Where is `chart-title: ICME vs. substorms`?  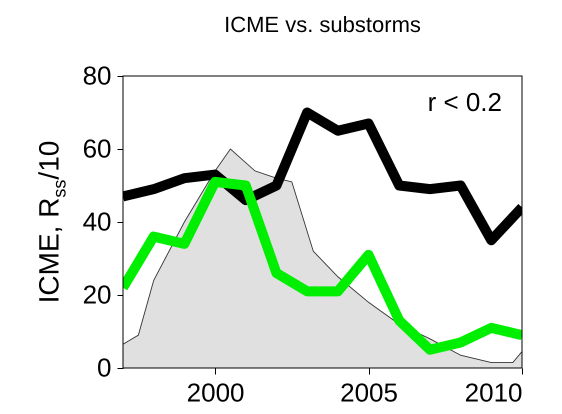 chart-title: ICME vs. substorms is located at coordinates (322, 24).